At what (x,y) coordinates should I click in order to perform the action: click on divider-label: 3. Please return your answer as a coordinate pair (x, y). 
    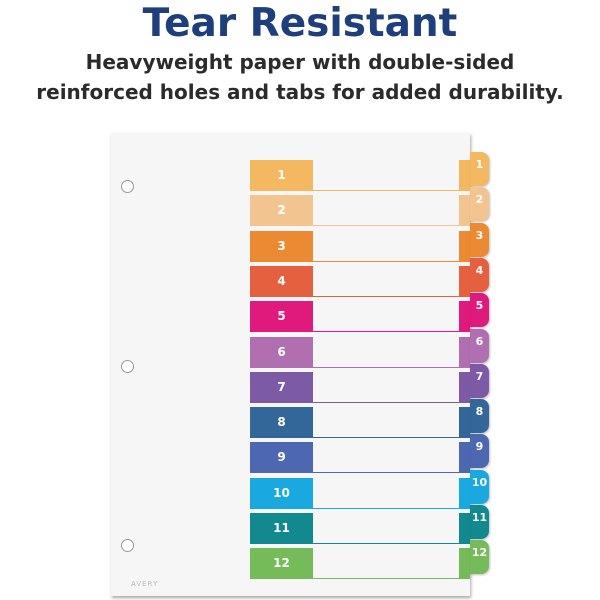
    Looking at the image, I should click on (281, 245).